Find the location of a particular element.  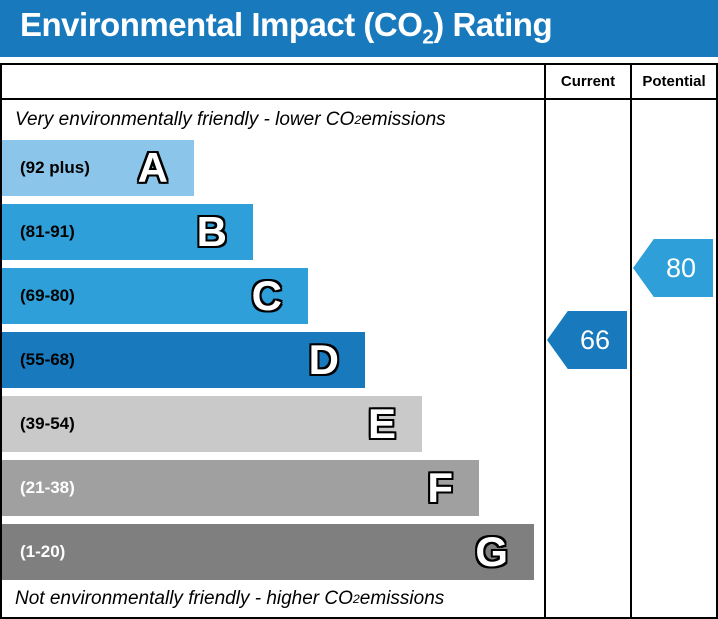

rating-header-cell is located at coordinates (273, 82).